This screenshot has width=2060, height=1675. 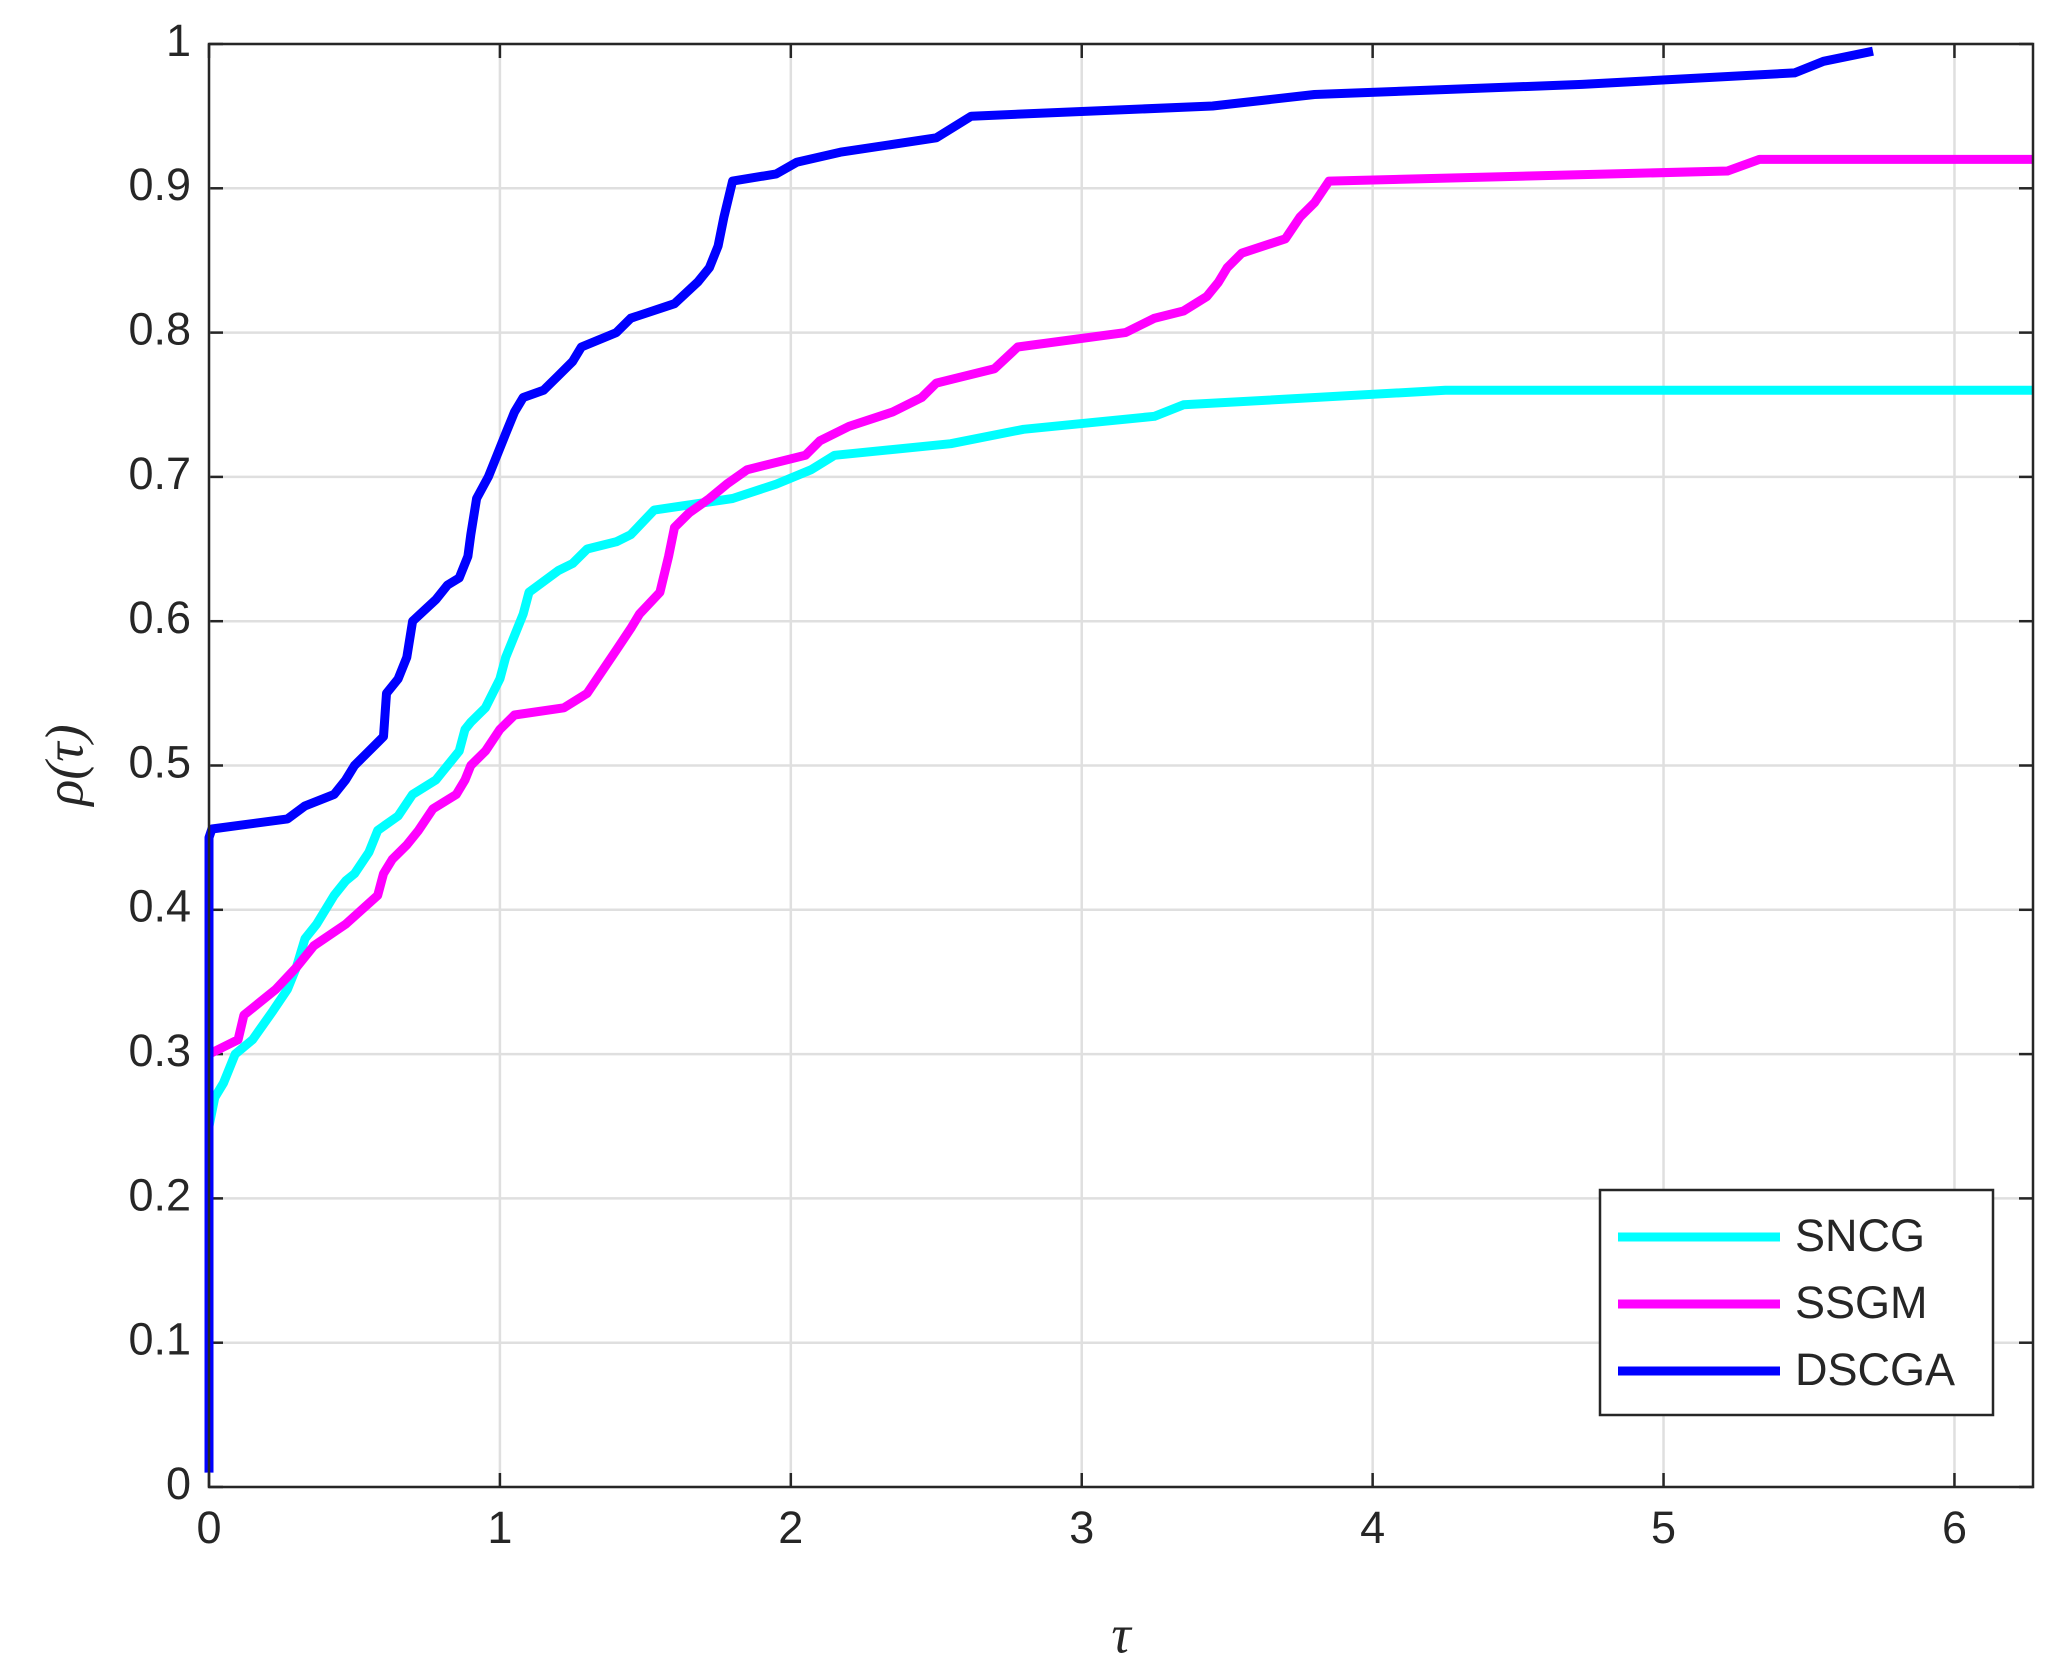 What do you see at coordinates (64, 765) in the screenshot?
I see `y-axis-label: ρ(τ)` at bounding box center [64, 765].